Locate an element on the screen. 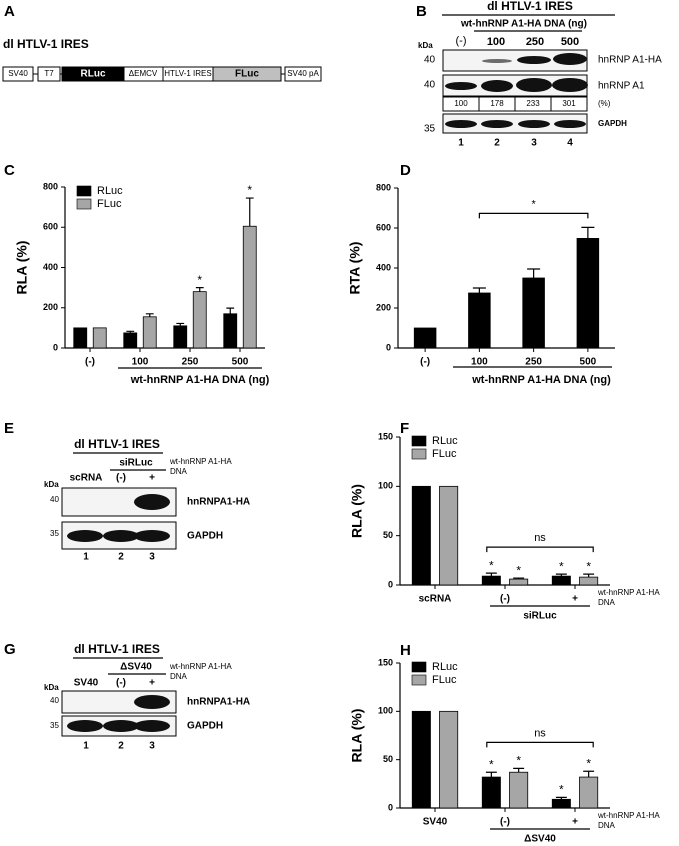  lane-number: 2 is located at coordinates (121, 557).